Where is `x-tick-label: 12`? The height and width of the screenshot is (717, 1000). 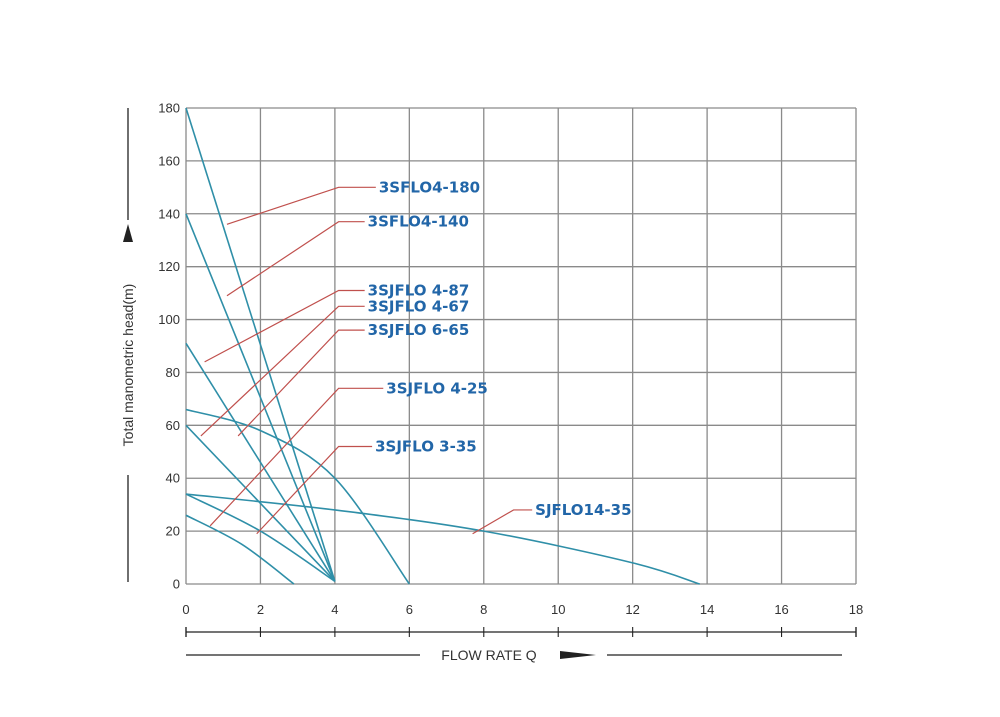
x-tick-label: 12 is located at coordinates (632, 609).